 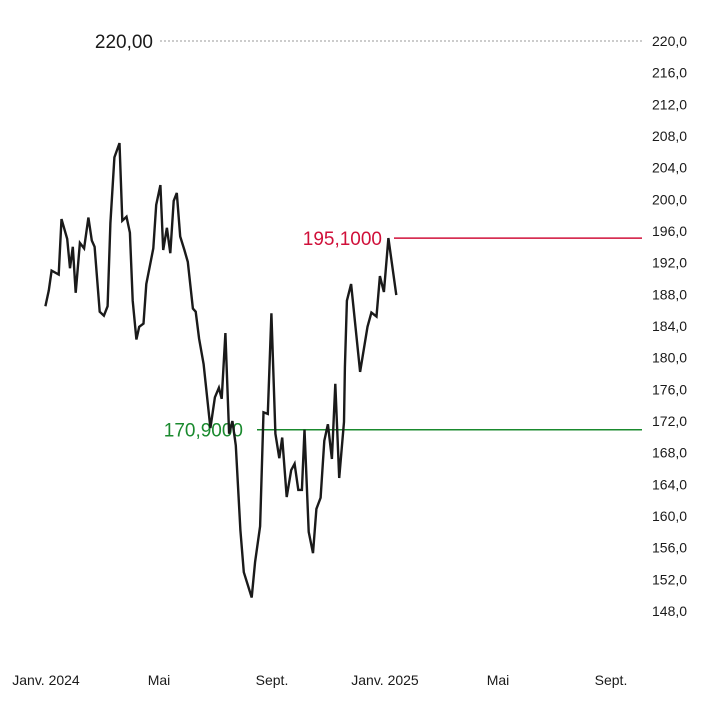 What do you see at coordinates (669, 199) in the screenshot?
I see `y-tick-label: 200,0` at bounding box center [669, 199].